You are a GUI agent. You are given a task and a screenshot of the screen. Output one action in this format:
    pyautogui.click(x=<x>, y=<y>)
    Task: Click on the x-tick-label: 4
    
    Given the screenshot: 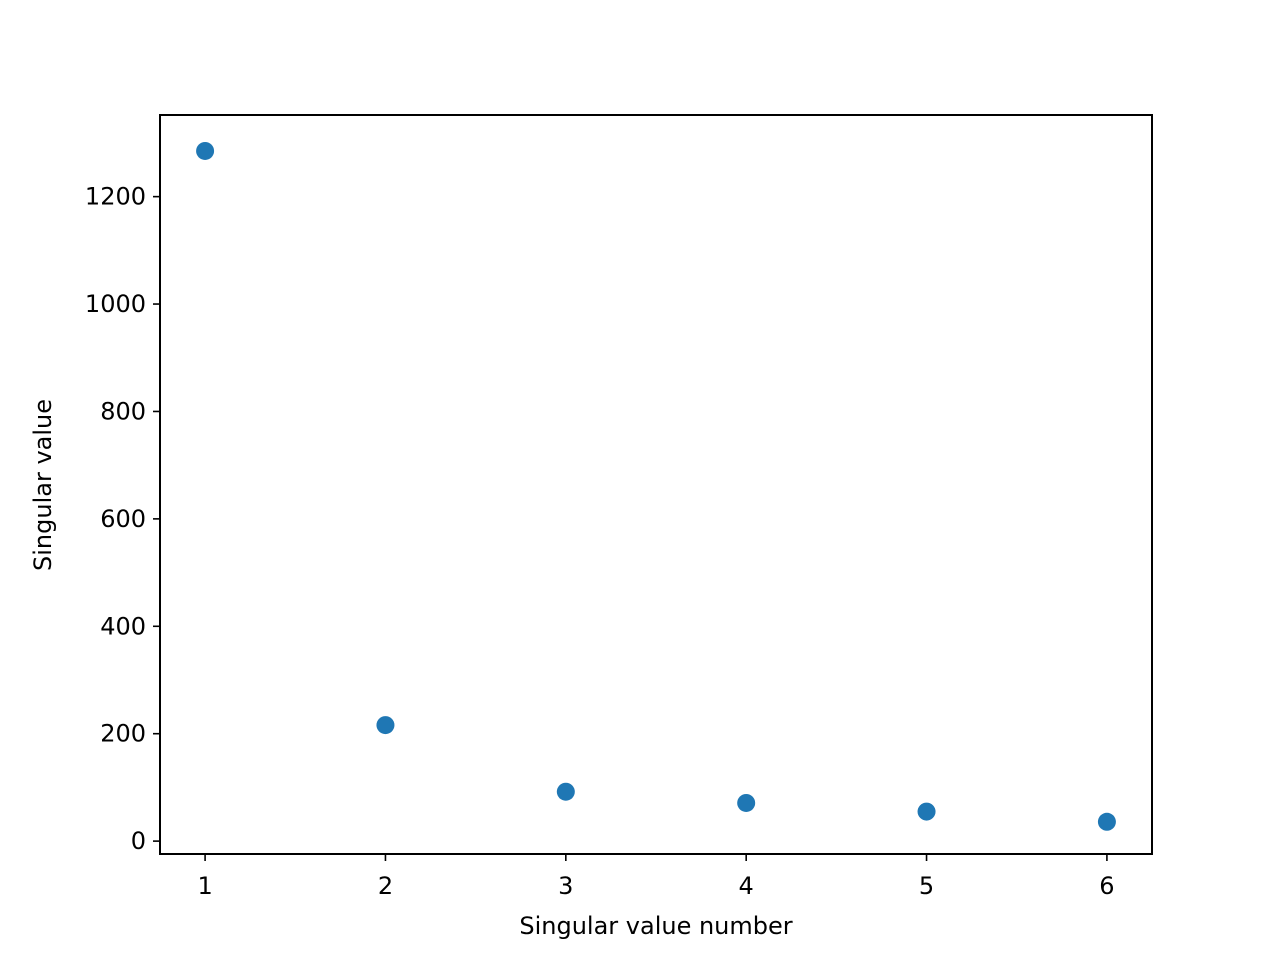 What is the action you would take?
    pyautogui.click(x=746, y=886)
    